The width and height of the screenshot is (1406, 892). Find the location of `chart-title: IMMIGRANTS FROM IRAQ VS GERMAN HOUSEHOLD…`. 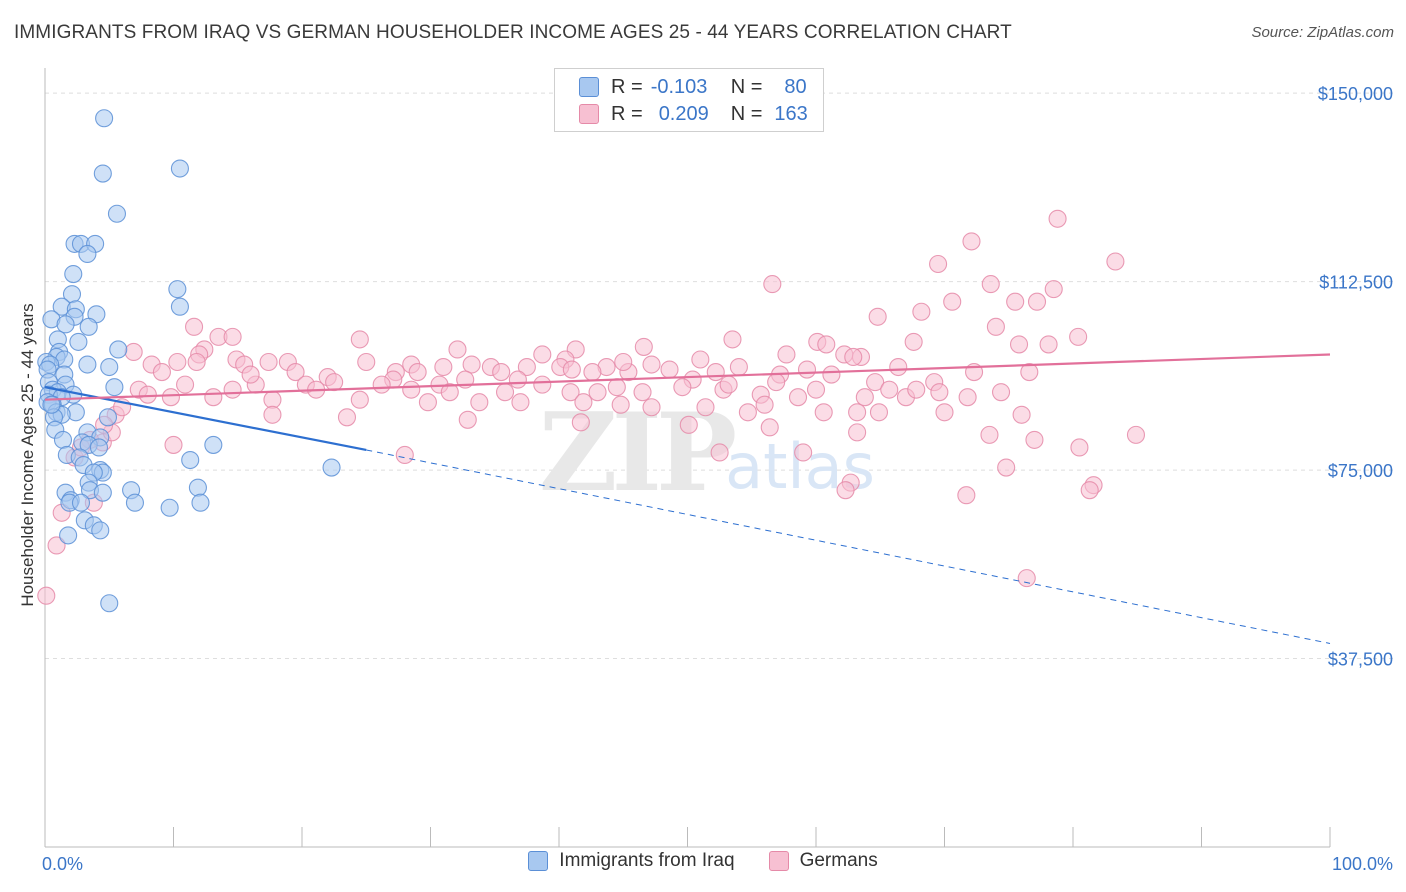

chart-title: IMMIGRANTS FROM IRAQ VS GERMAN HOUSEHOLD… is located at coordinates (513, 32).